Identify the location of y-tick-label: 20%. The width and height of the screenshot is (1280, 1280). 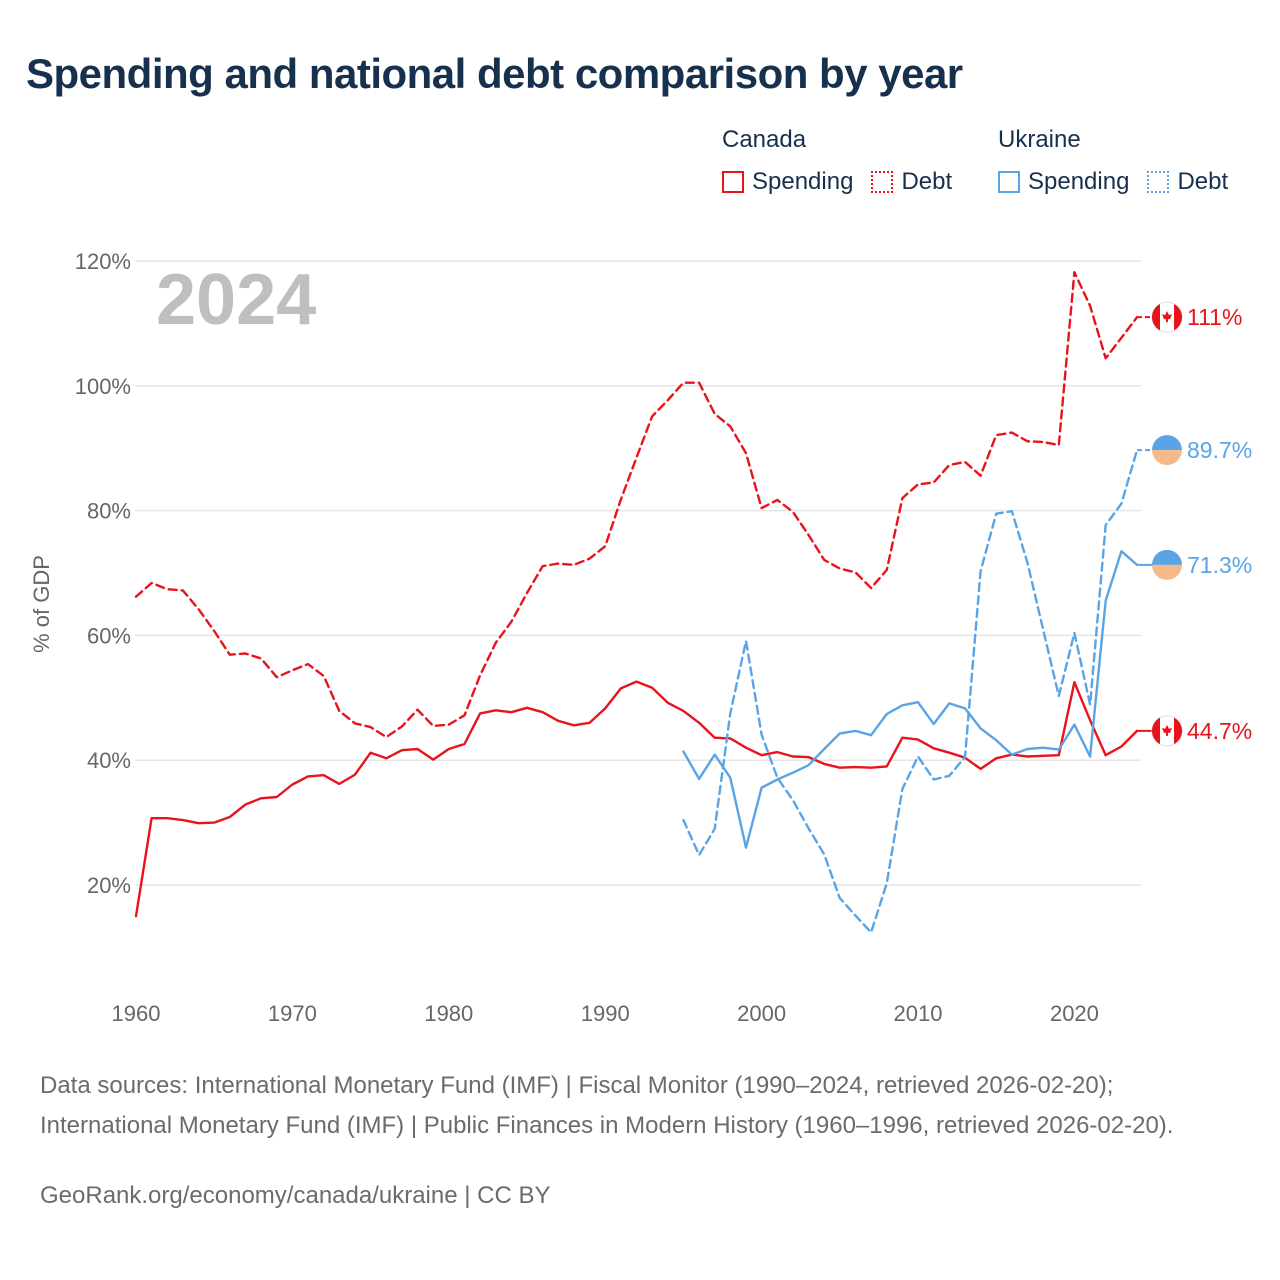
(109, 885).